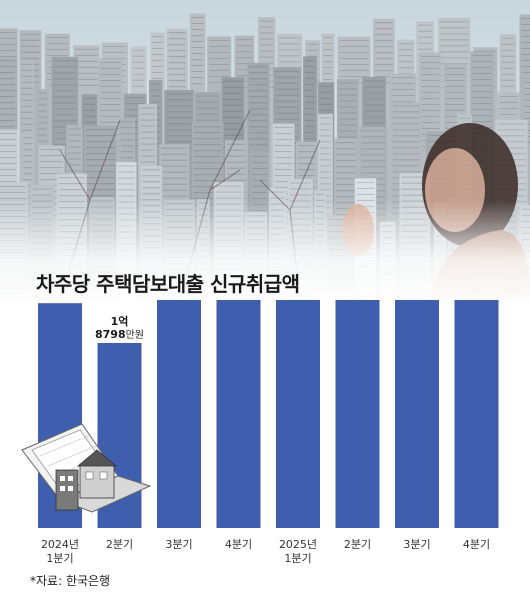 The height and width of the screenshot is (607, 530). I want to click on data-label: 1억9580만원, so click(59, 300).